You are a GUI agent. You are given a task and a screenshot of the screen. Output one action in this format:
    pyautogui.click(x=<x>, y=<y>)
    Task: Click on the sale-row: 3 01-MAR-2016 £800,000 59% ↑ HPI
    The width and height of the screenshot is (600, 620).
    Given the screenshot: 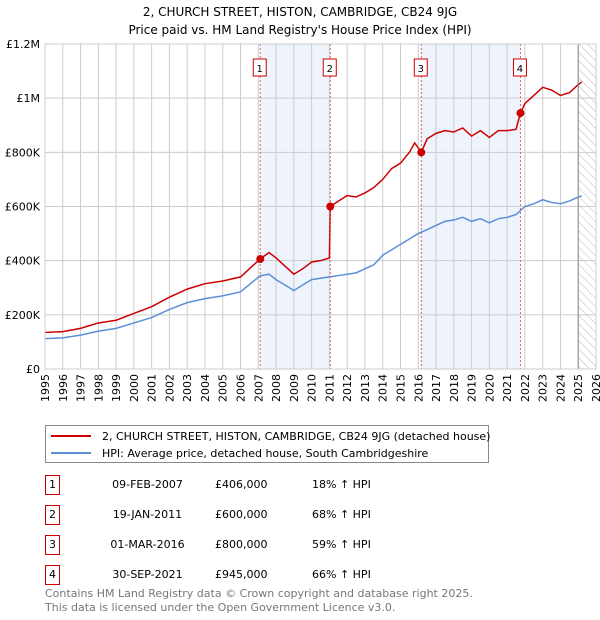 What is the action you would take?
    pyautogui.click(x=255, y=545)
    